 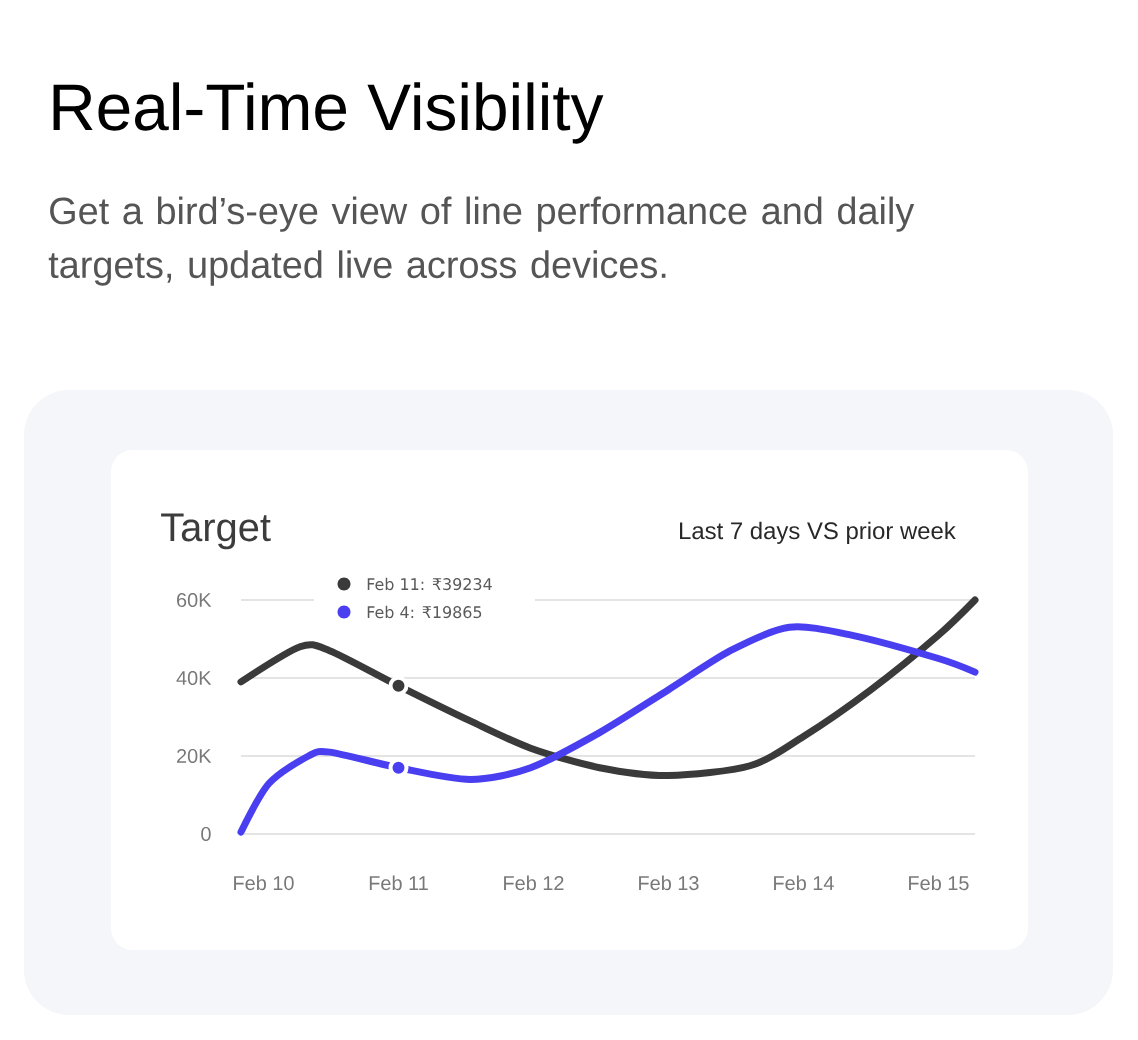 I want to click on x-tick-label: Feb 10, so click(x=264, y=883).